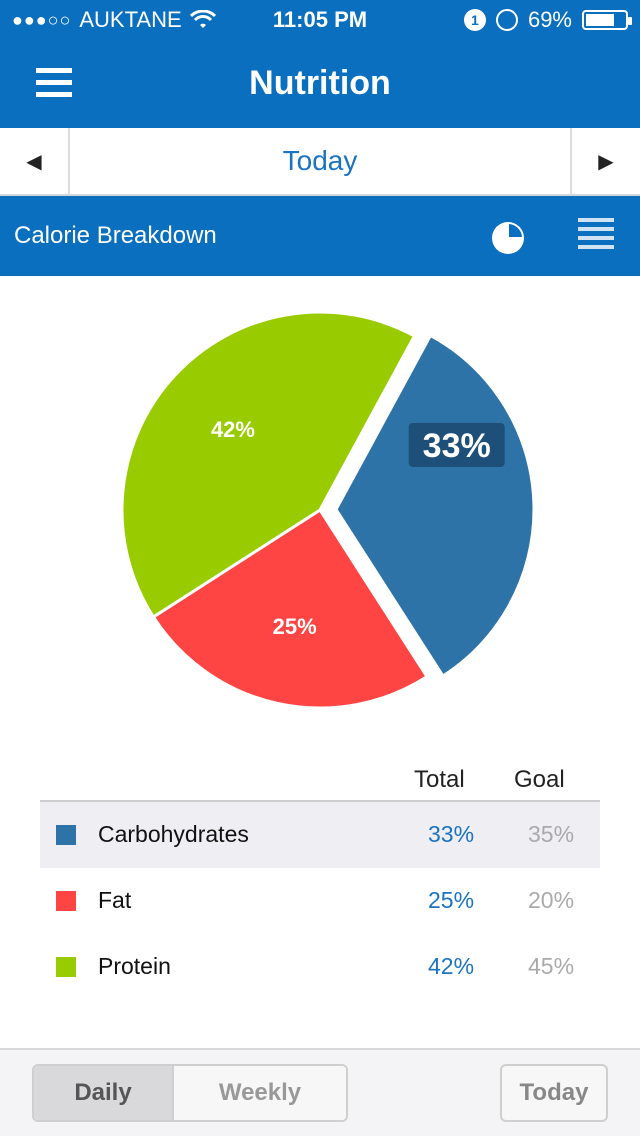 The width and height of the screenshot is (640, 1136). What do you see at coordinates (290, 608) in the screenshot?
I see `pie-slice-fat` at bounding box center [290, 608].